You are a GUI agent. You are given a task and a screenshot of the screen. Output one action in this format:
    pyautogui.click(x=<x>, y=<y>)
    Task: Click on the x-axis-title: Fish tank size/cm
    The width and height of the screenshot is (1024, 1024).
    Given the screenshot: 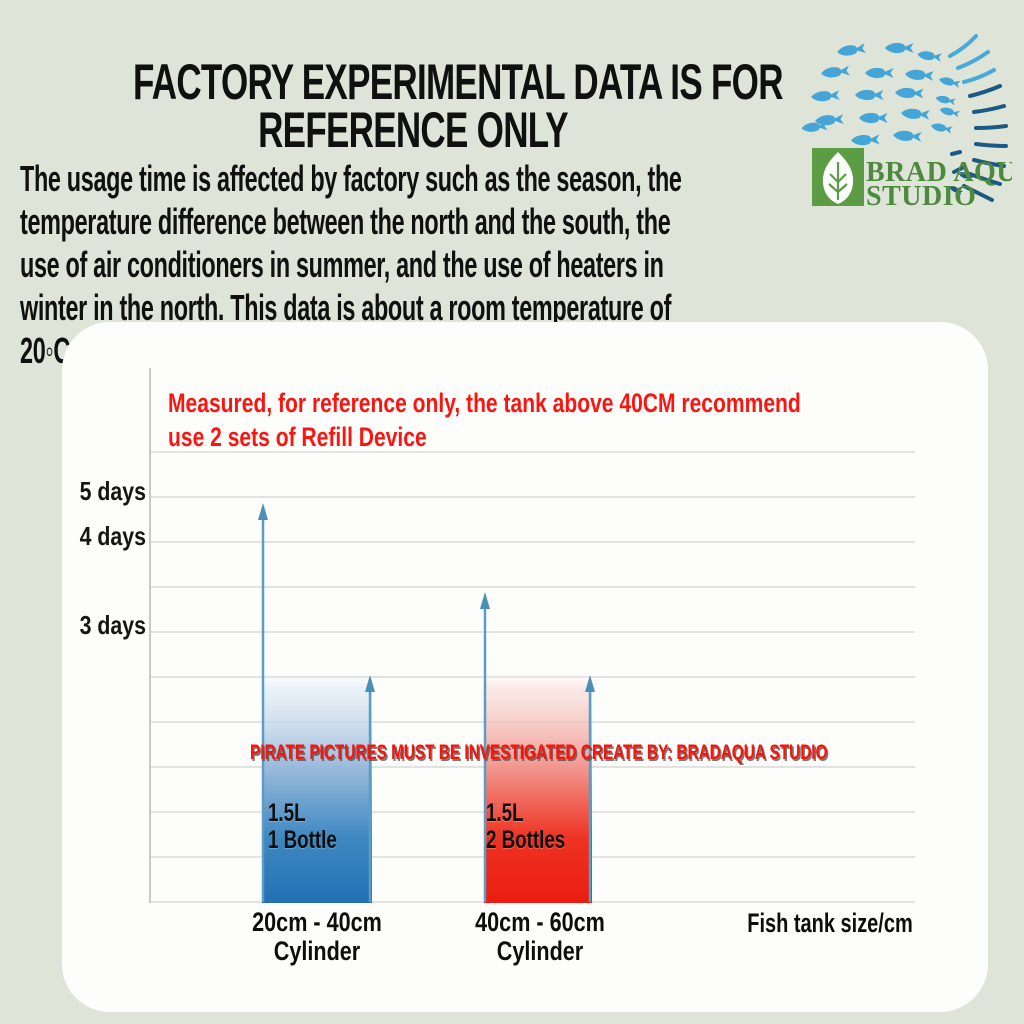 What is the action you would take?
    pyautogui.click(x=830, y=923)
    